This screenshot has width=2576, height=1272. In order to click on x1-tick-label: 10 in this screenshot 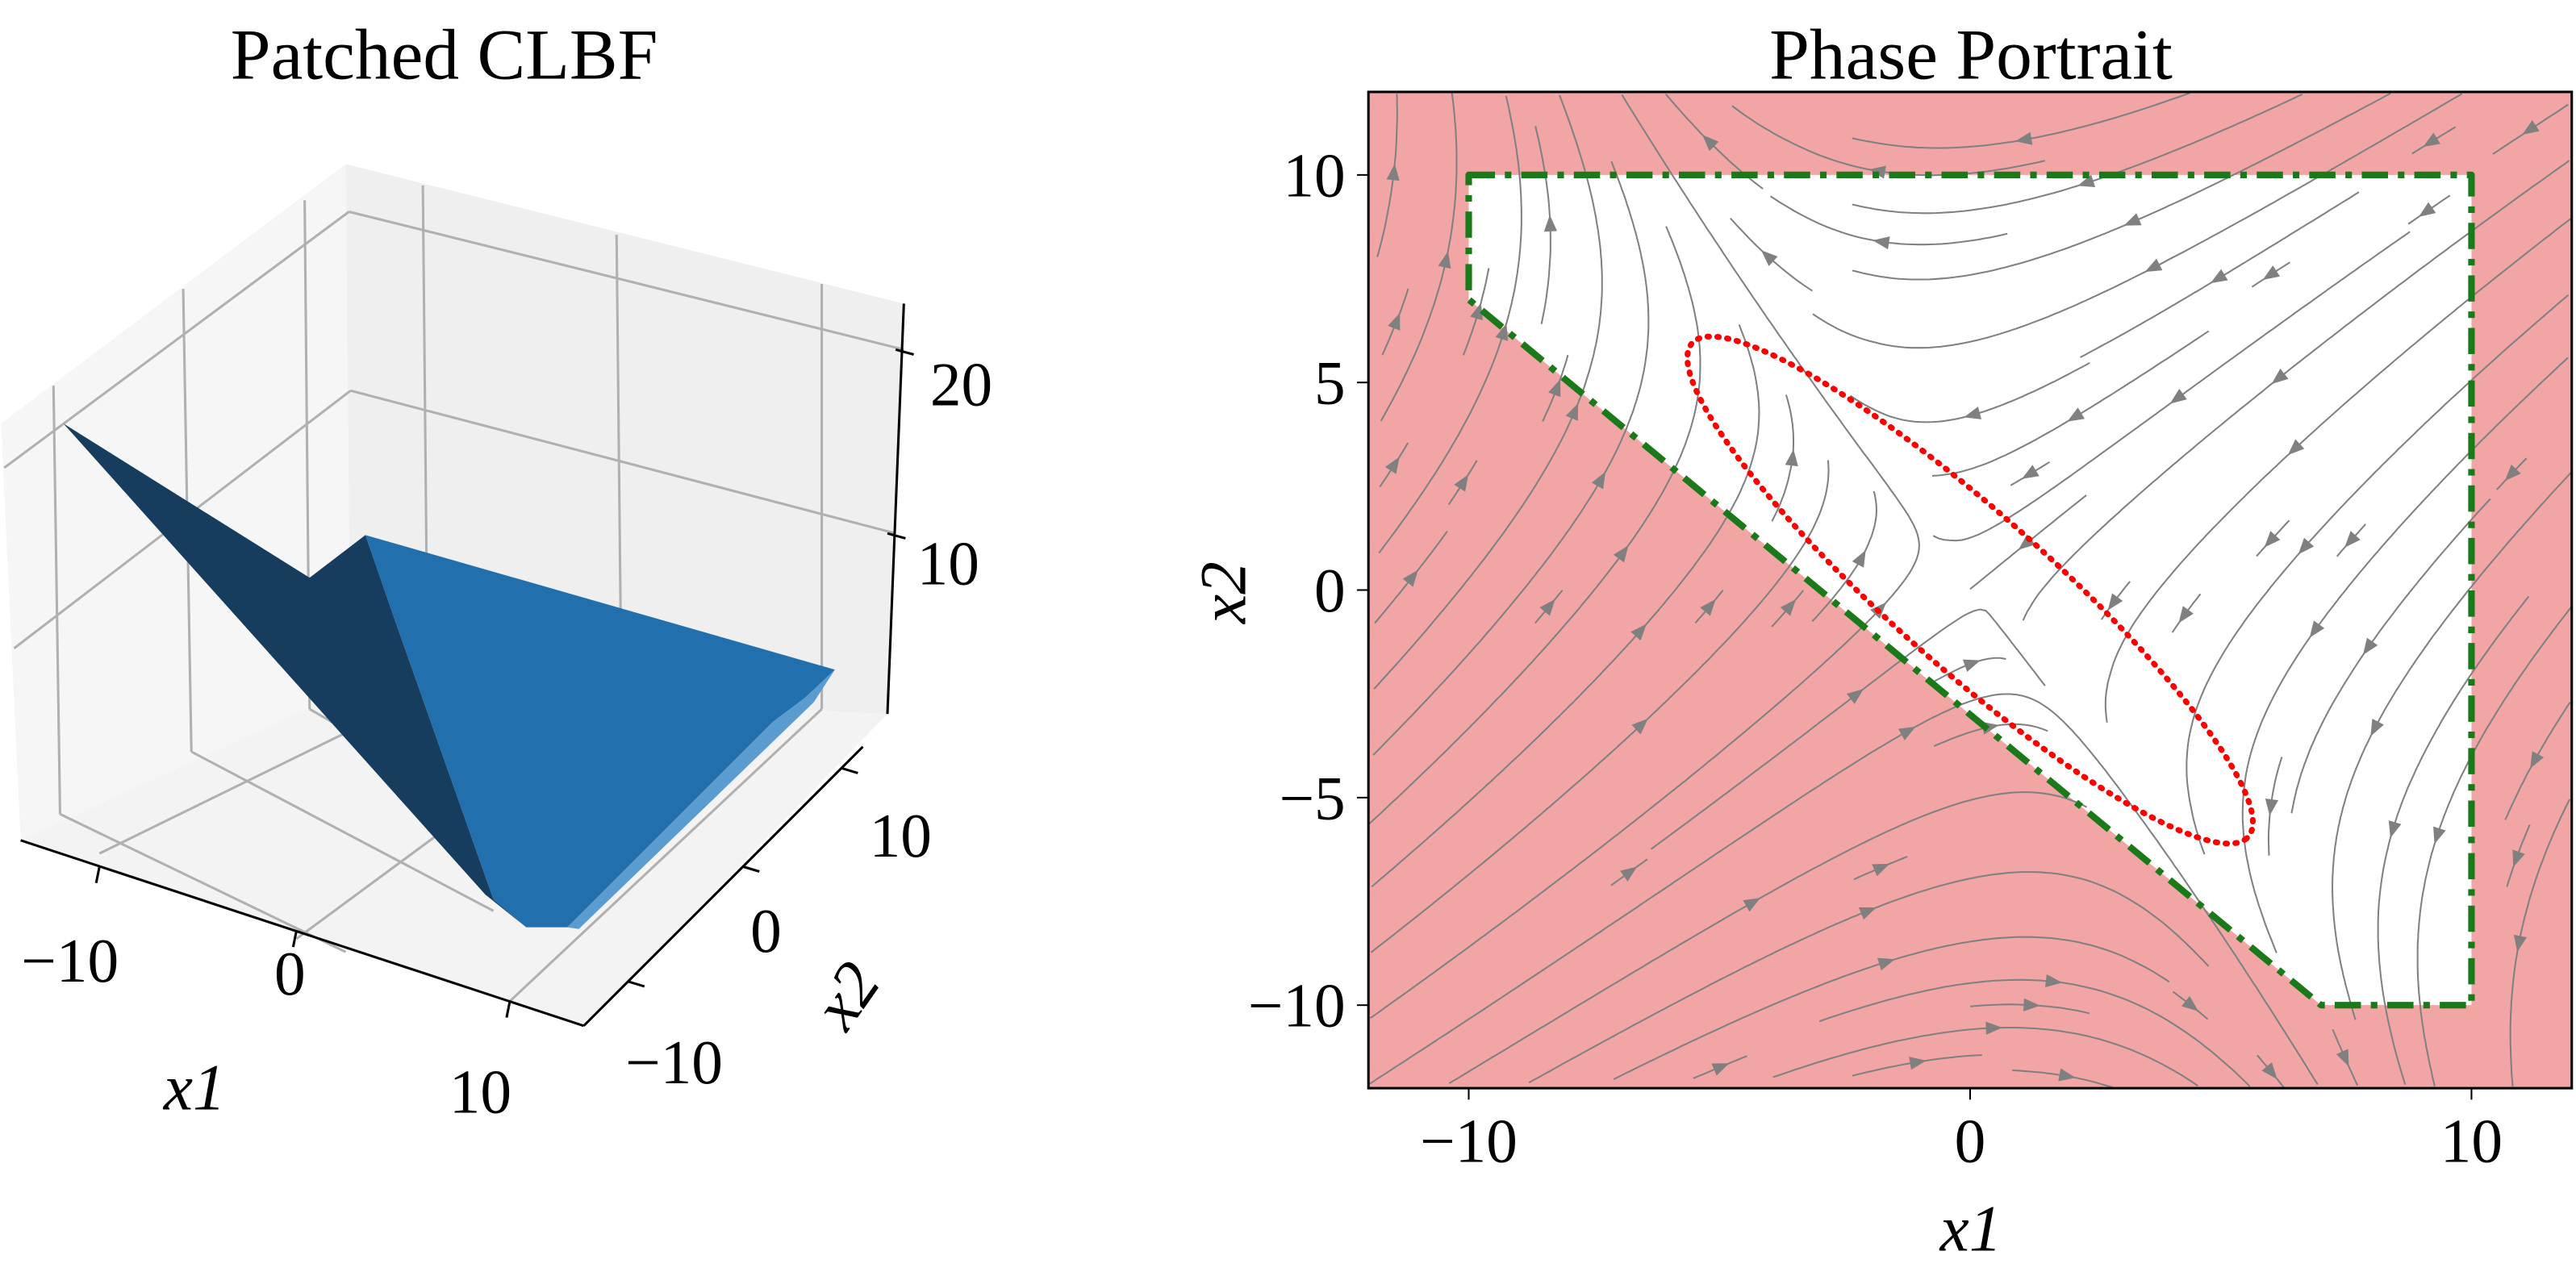, I will do `click(480, 1092)`.